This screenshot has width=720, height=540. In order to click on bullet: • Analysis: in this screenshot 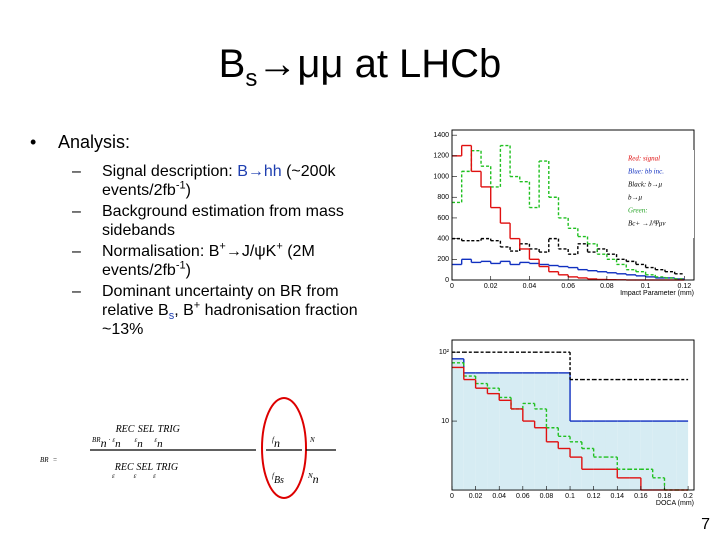, I will do `click(80, 142)`.